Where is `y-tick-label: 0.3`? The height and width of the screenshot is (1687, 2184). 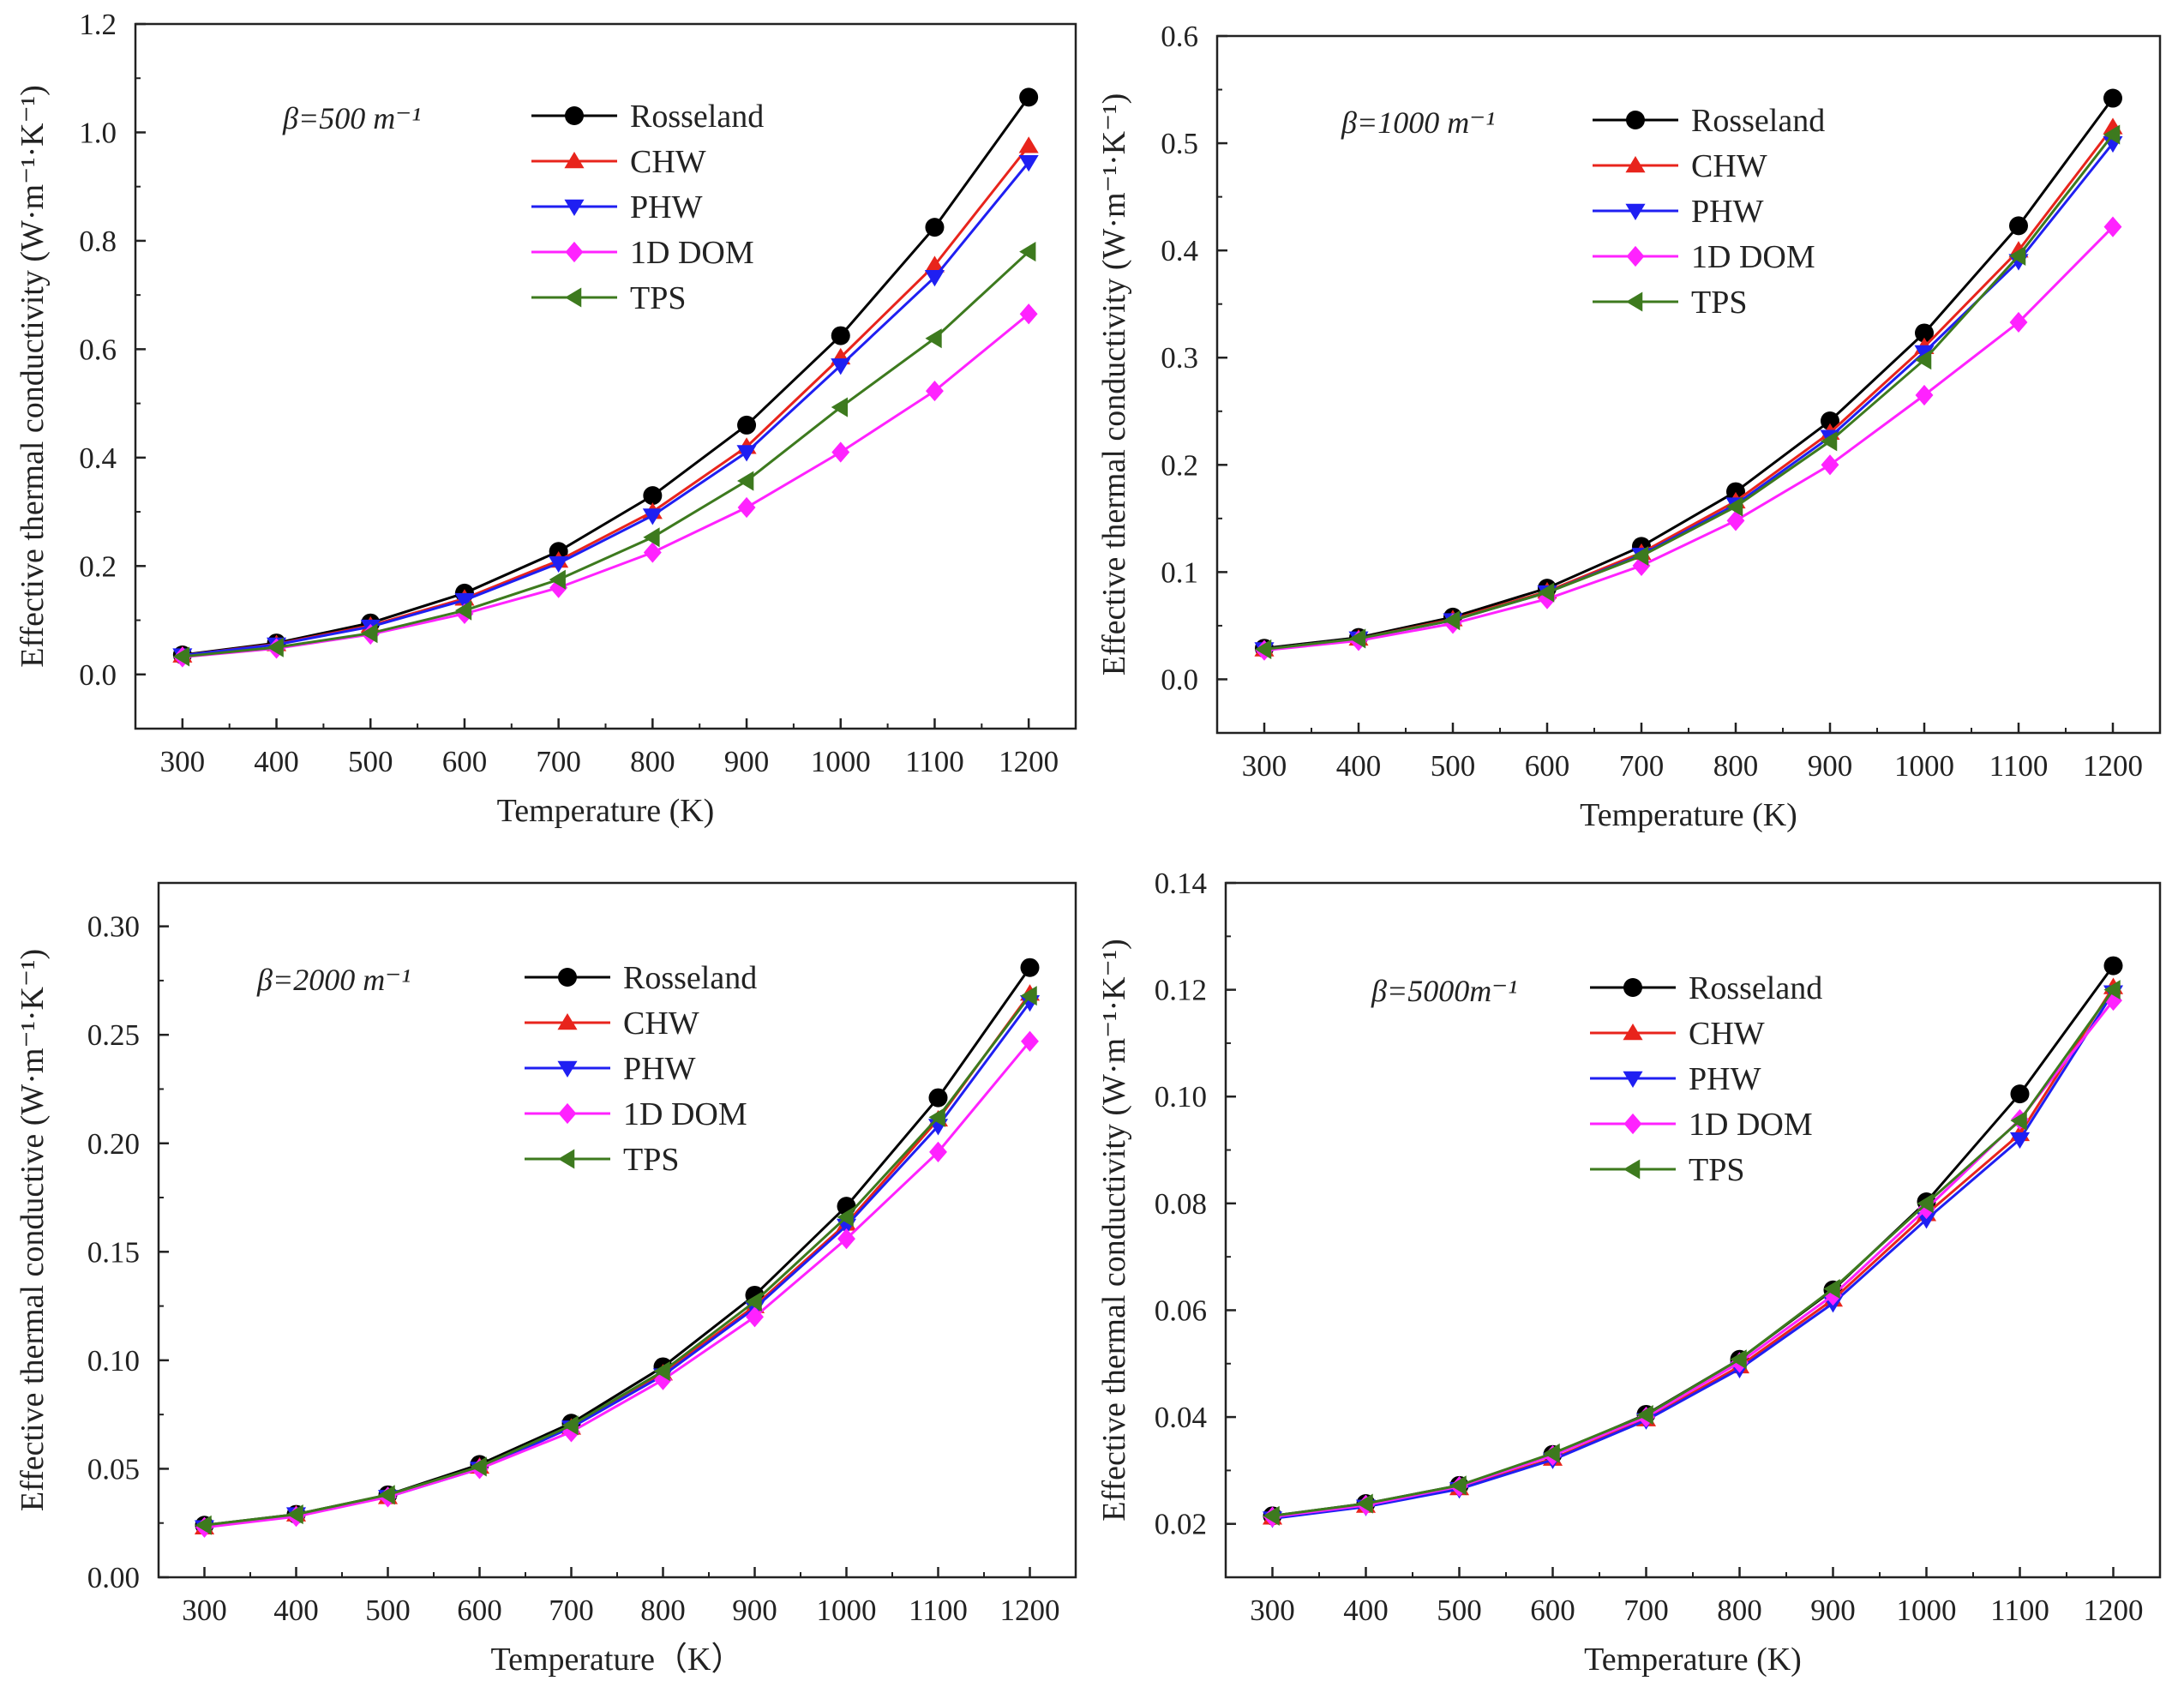
y-tick-label: 0.3 is located at coordinates (1179, 358).